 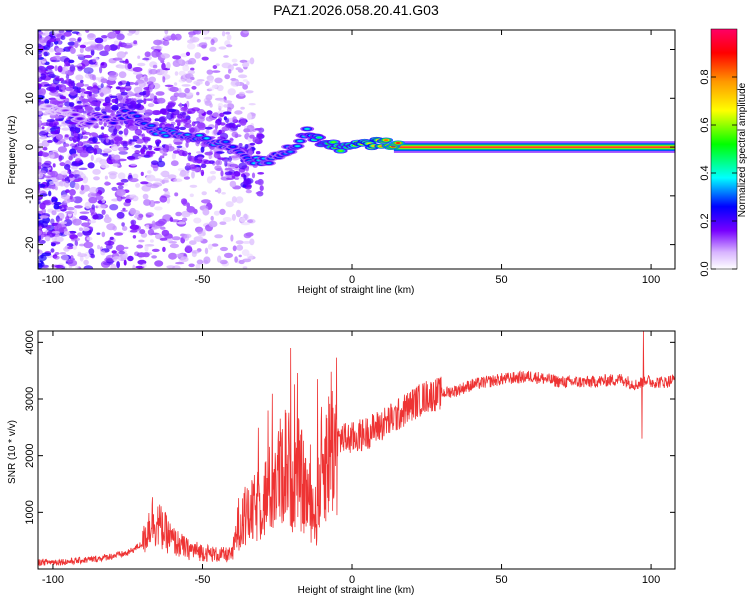 I want to click on colorbar-tick-label: 0.6, so click(x=705, y=124).